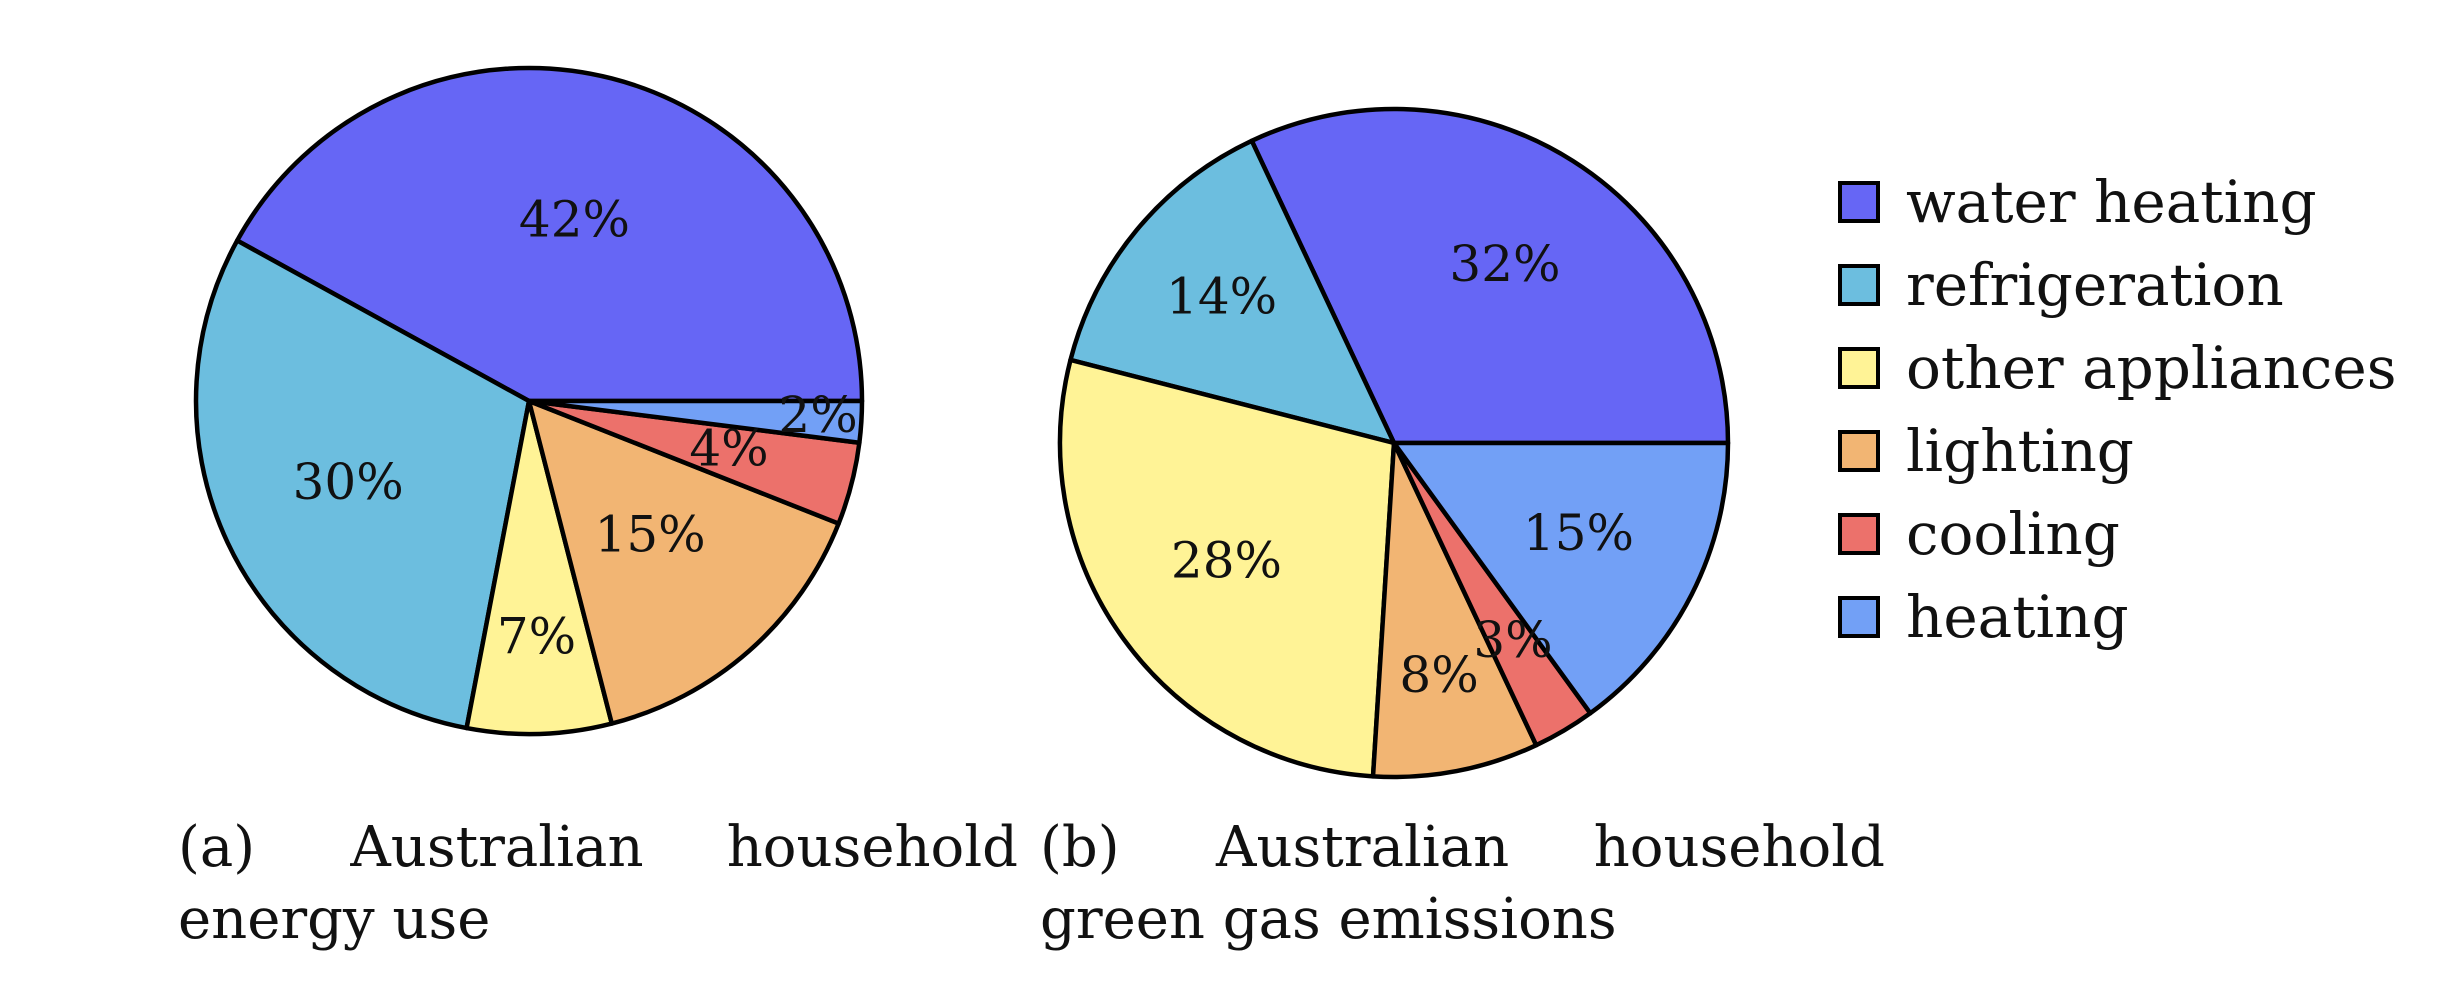 The width and height of the screenshot is (2452, 982). Describe the element at coordinates (1221, 296) in the screenshot. I see `slice-label: 14%` at that location.